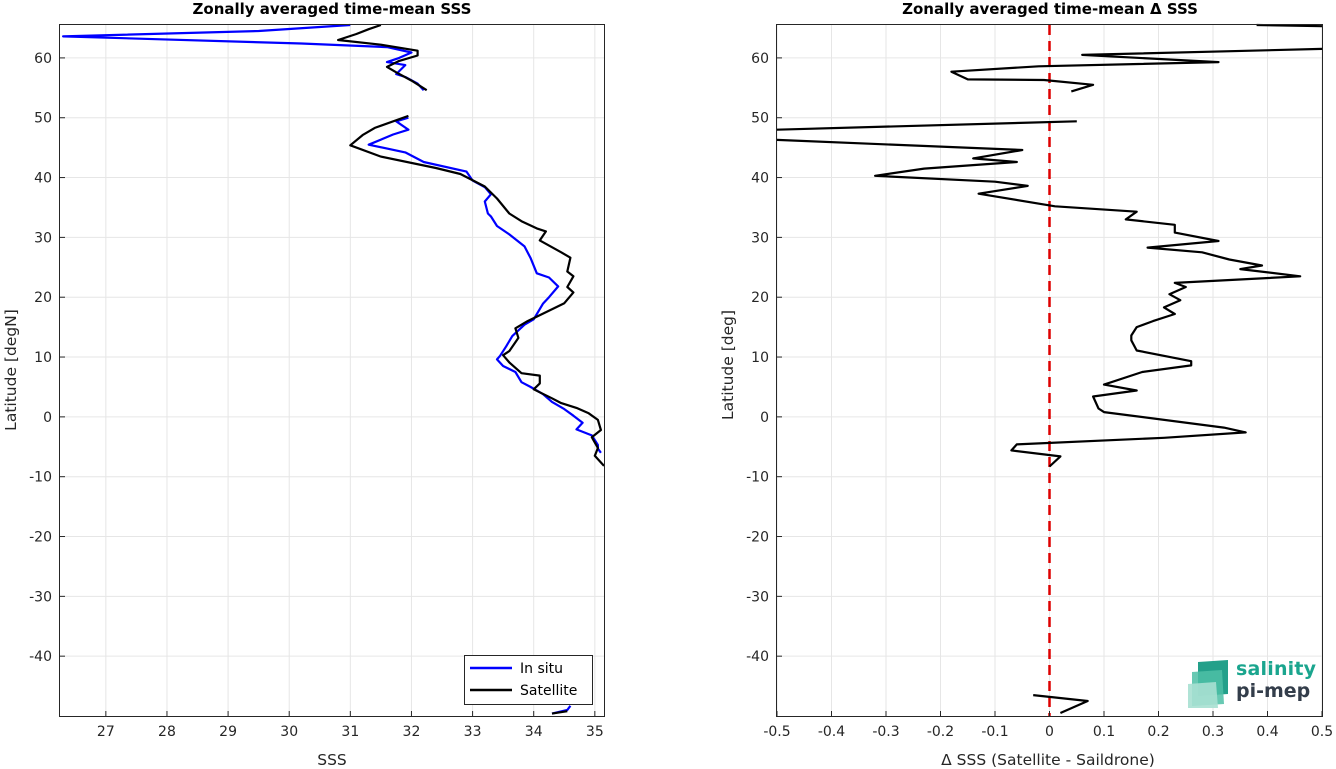  I want to click on x-tick-label: 0.1, so click(1104, 732).